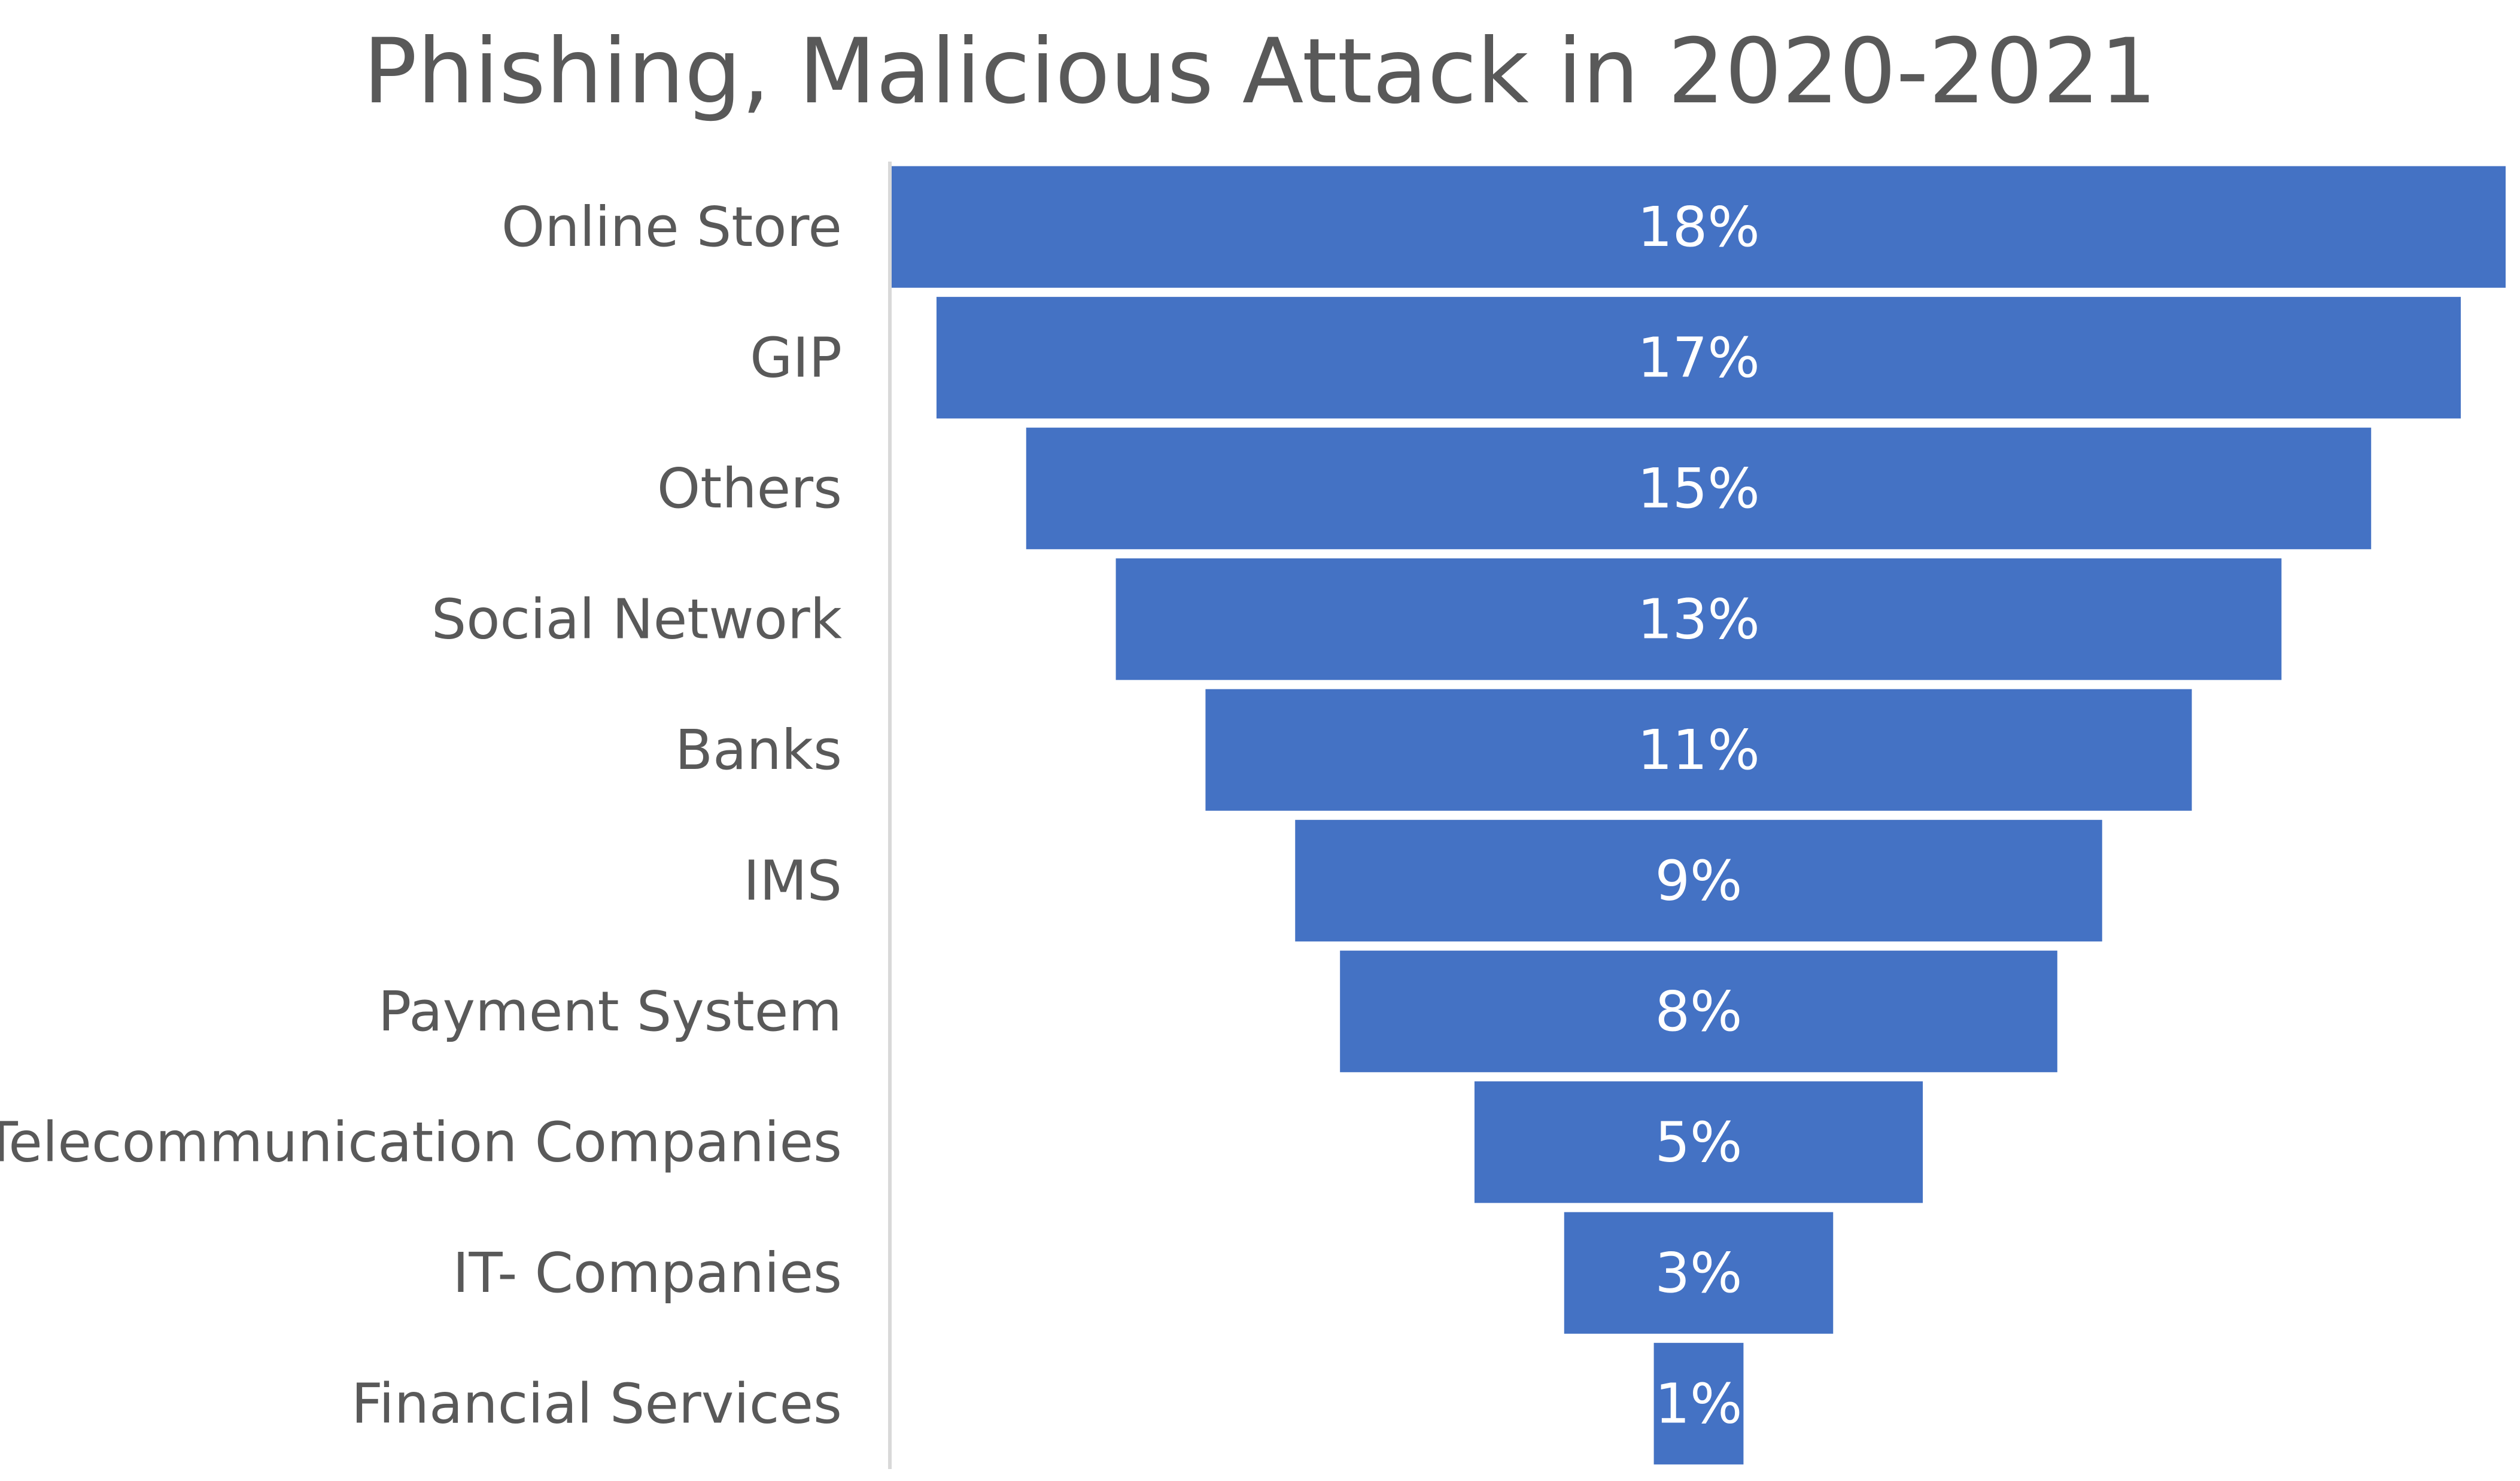  I want to click on category-label: Payment System, so click(610, 1012).